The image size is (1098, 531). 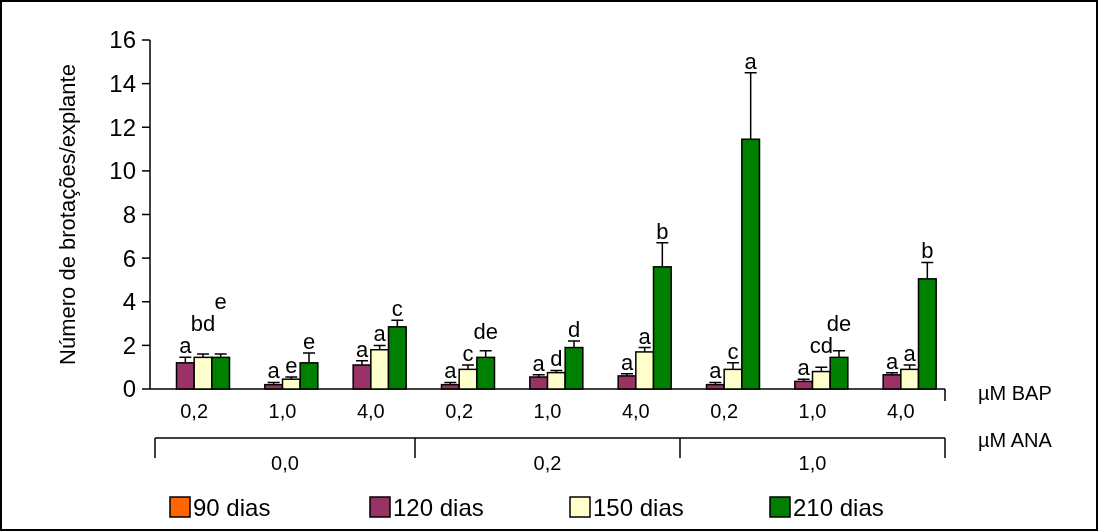 What do you see at coordinates (485, 332) in the screenshot?
I see `data-label: de` at bounding box center [485, 332].